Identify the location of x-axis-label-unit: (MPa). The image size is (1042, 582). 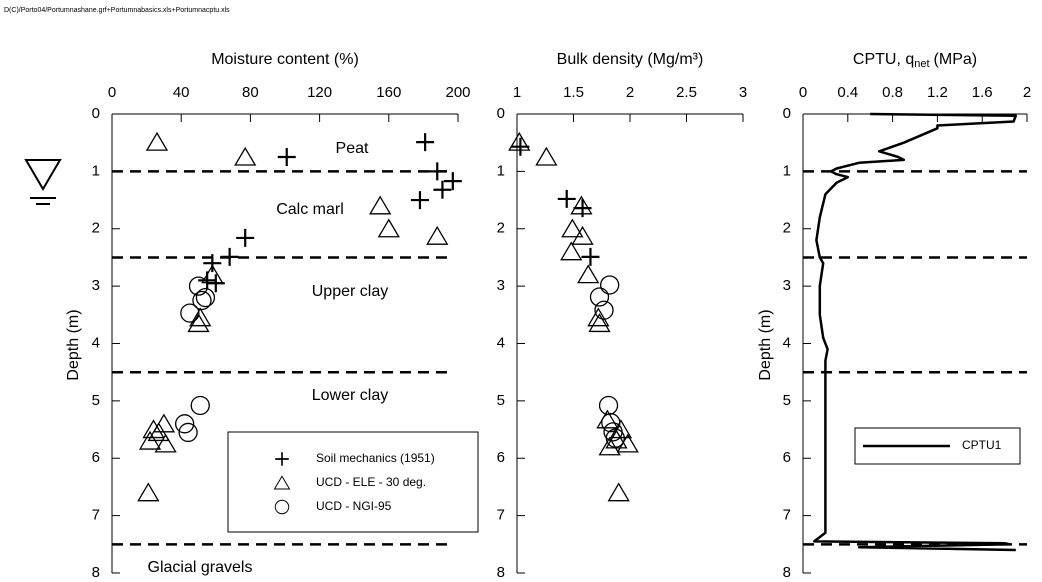
(956, 59).